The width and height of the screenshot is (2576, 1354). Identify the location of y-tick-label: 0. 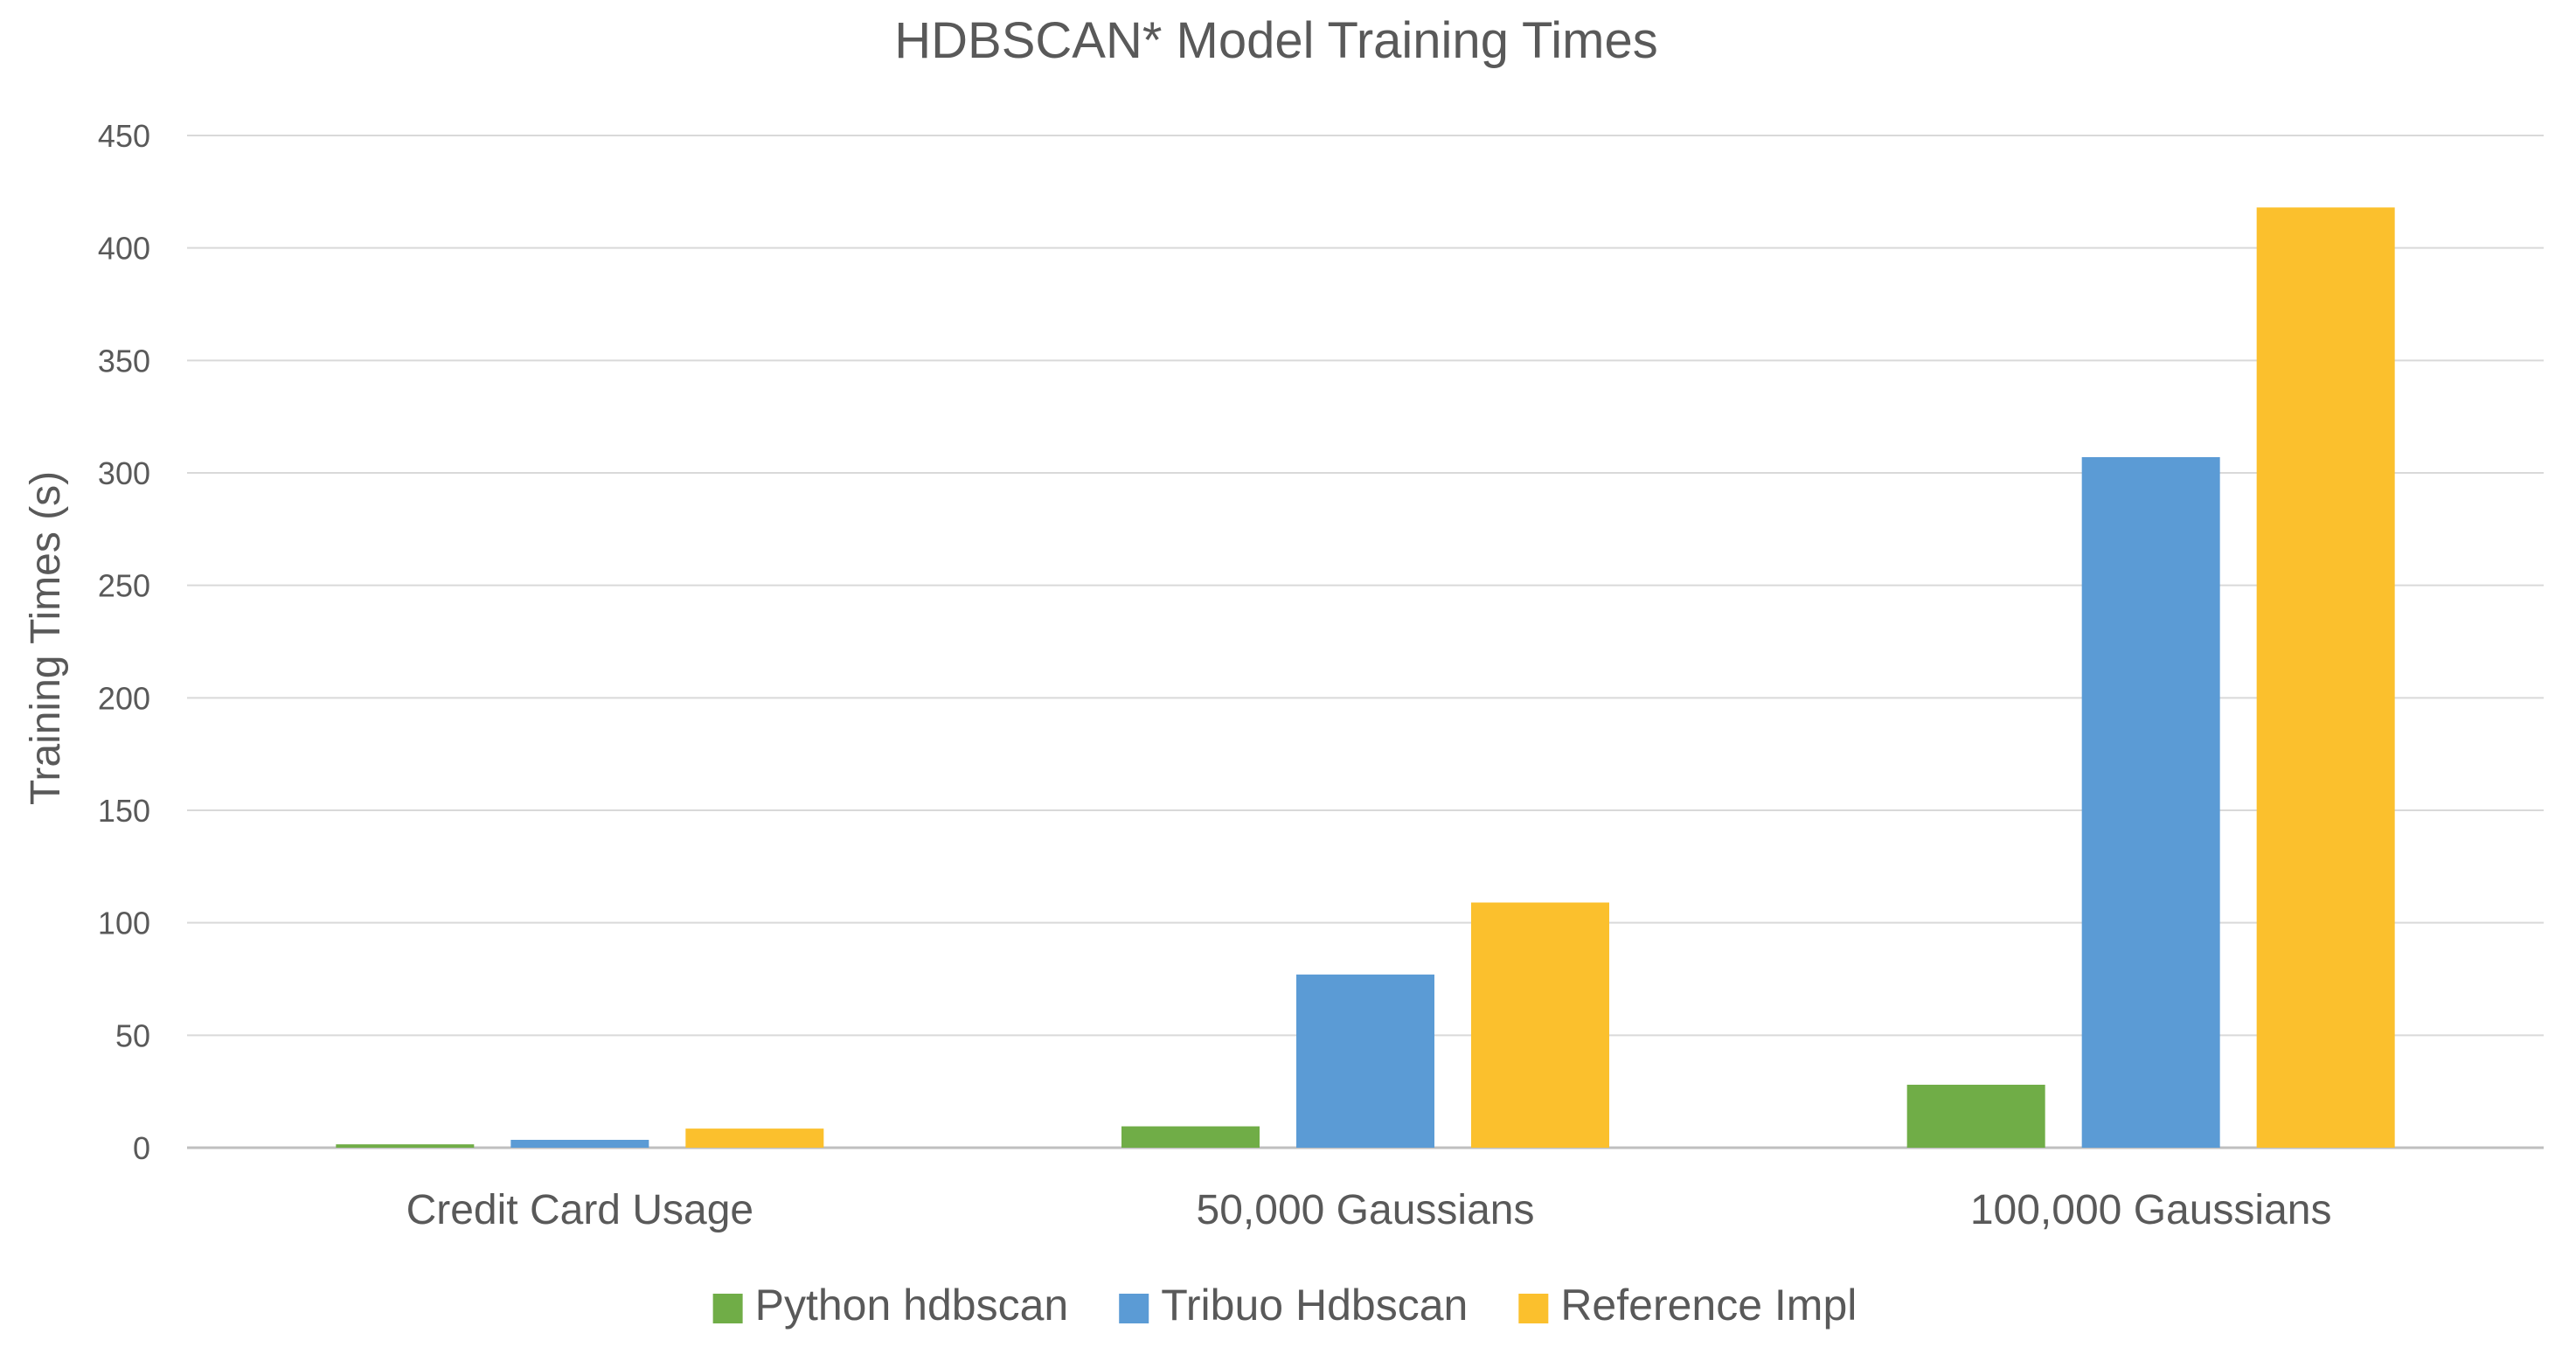
(141, 1148).